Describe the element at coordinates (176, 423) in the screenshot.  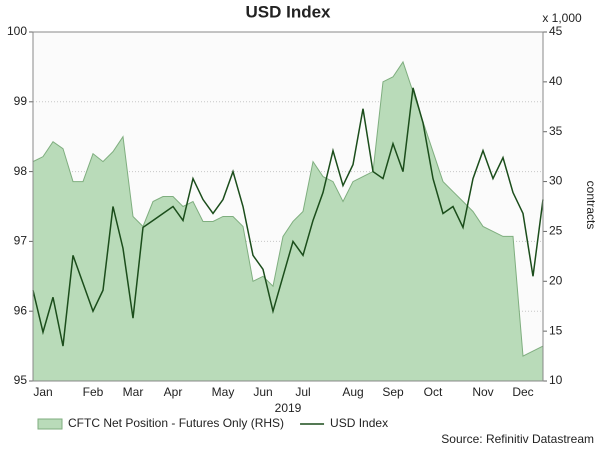
I see `legend-label: CFTC Net Position - Futures Only (RHS)` at that location.